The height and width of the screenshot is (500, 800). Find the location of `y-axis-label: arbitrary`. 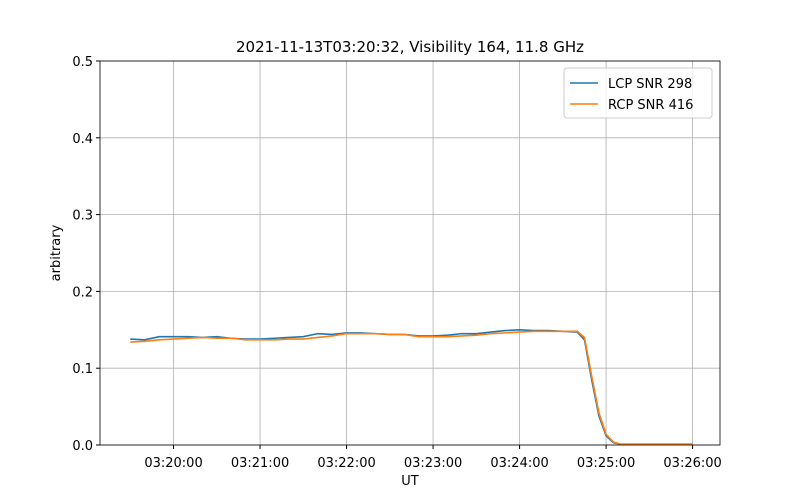

y-axis-label: arbitrary is located at coordinates (56, 252).